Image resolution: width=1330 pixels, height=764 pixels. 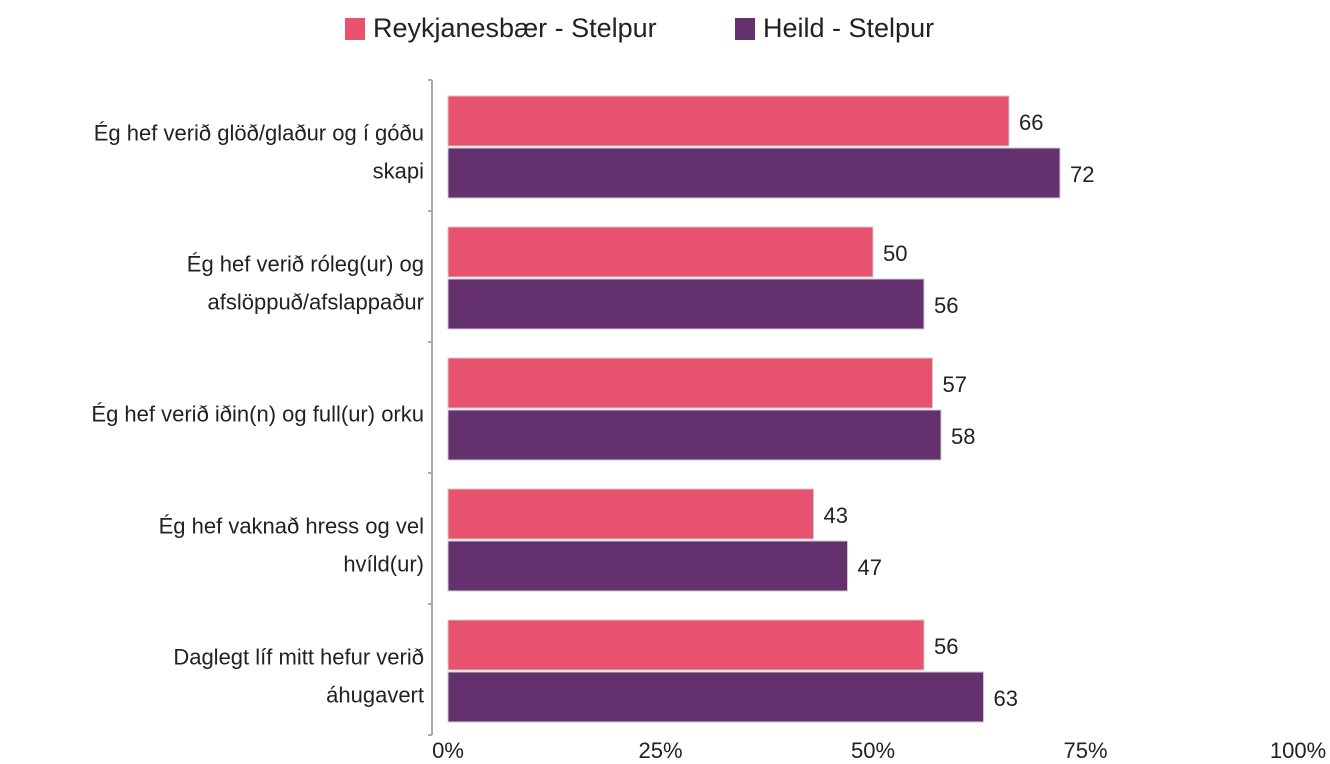 What do you see at coordinates (291, 525) in the screenshot?
I see `y-tick-label: Ég hef vaknað hress og vel` at bounding box center [291, 525].